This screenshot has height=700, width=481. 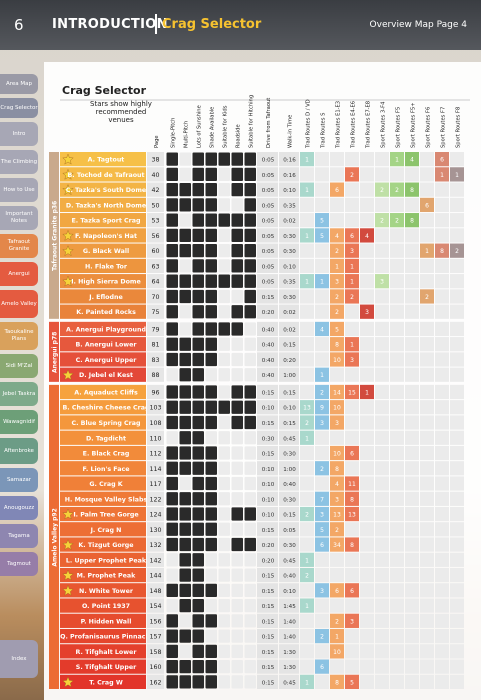 I want to click on side-tab: Tagmout, so click(x=19, y=564).